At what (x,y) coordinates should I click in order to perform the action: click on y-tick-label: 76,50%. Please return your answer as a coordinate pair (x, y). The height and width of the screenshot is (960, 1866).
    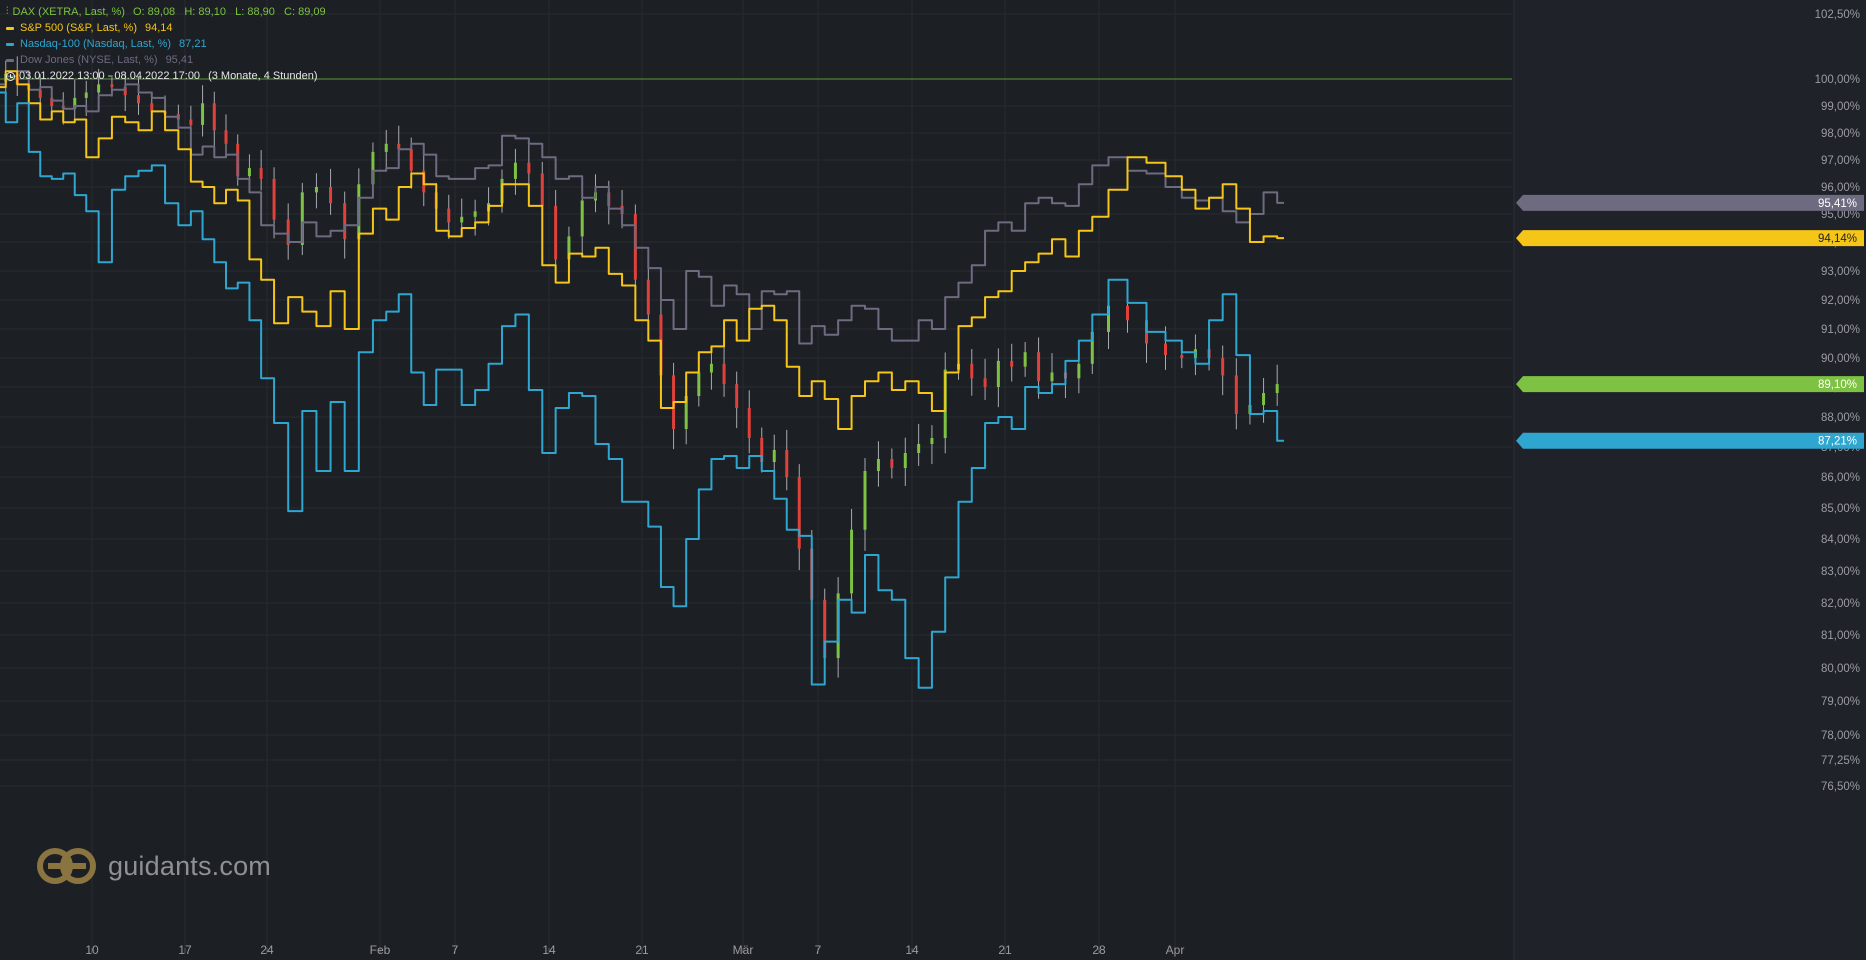
    Looking at the image, I should click on (1840, 787).